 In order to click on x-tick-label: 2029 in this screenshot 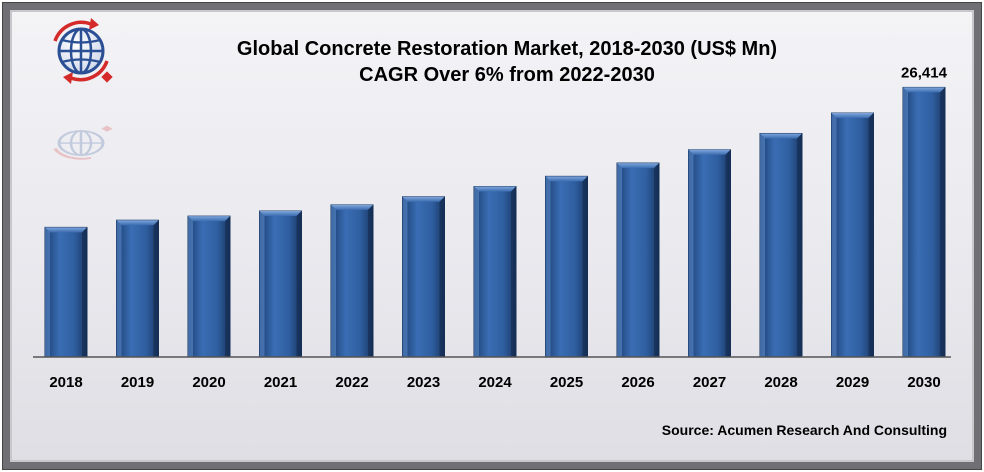, I will do `click(852, 382)`.